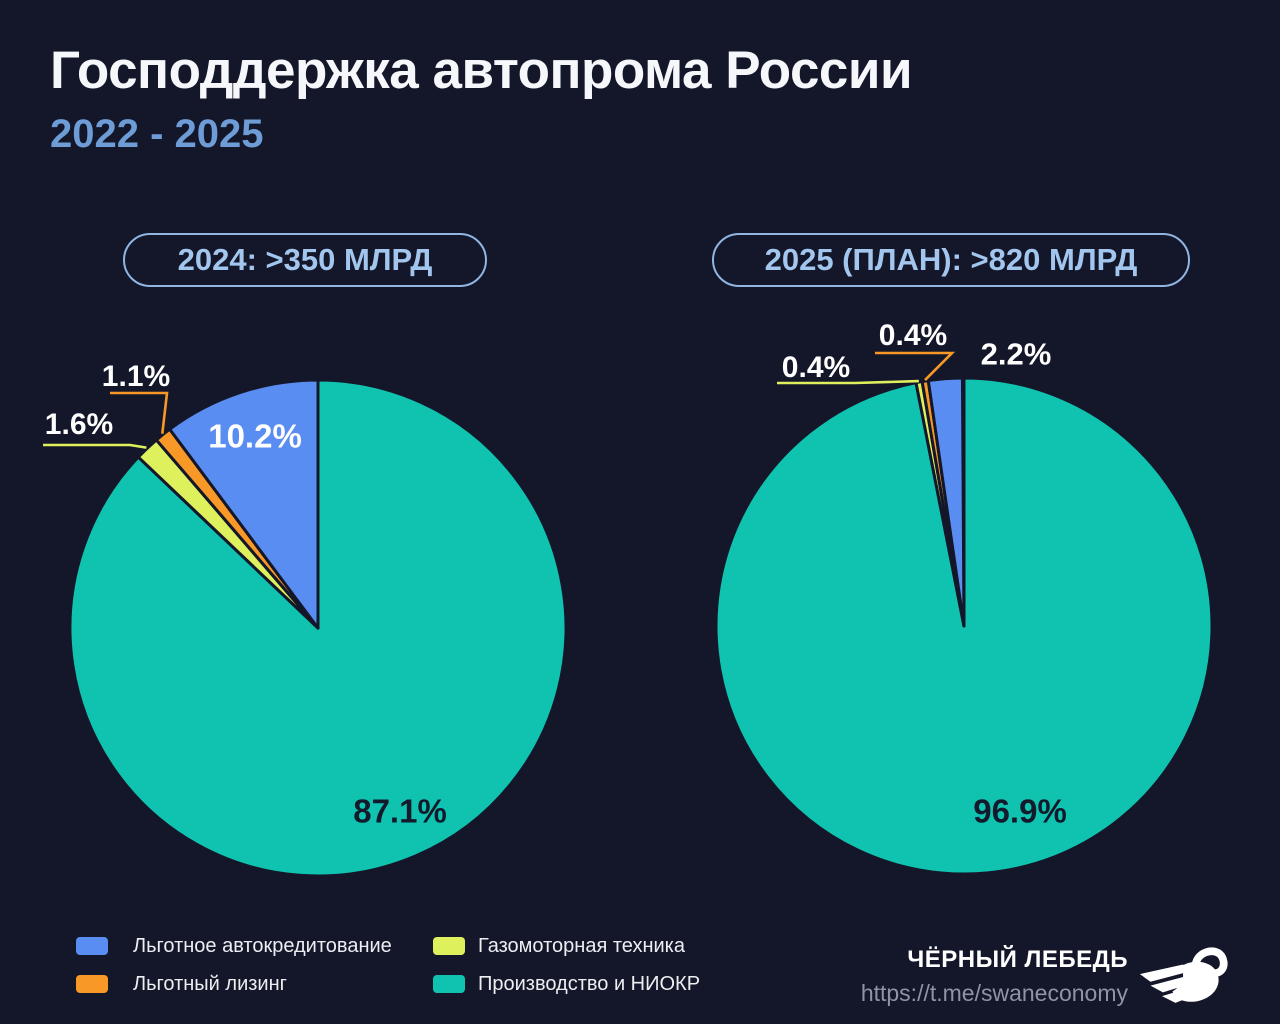 The image size is (1280, 1024). Describe the element at coordinates (255, 436) in the screenshot. I see `slice-value-label: 10.2%` at that location.